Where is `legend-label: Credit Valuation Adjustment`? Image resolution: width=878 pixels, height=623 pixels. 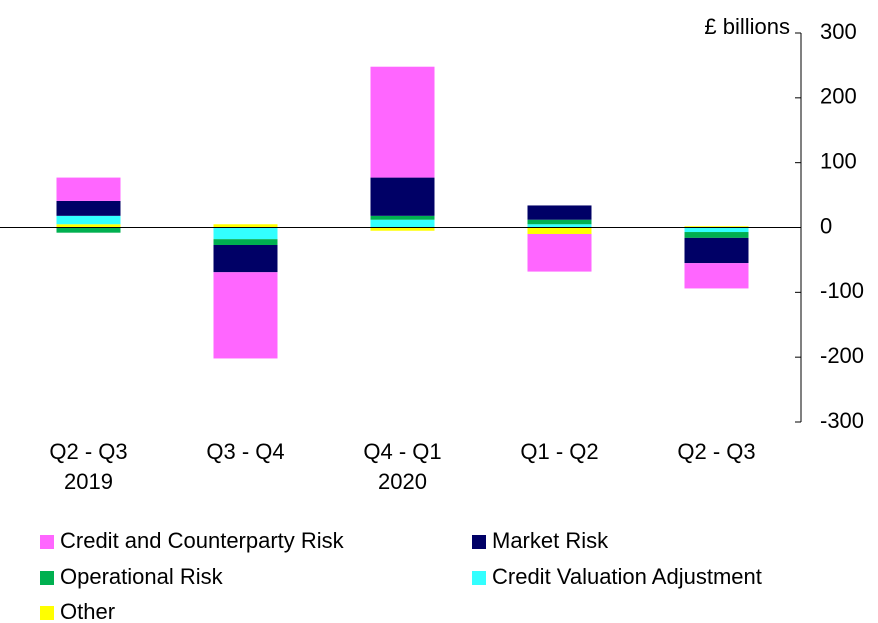 legend-label: Credit Valuation Adjustment is located at coordinates (627, 576).